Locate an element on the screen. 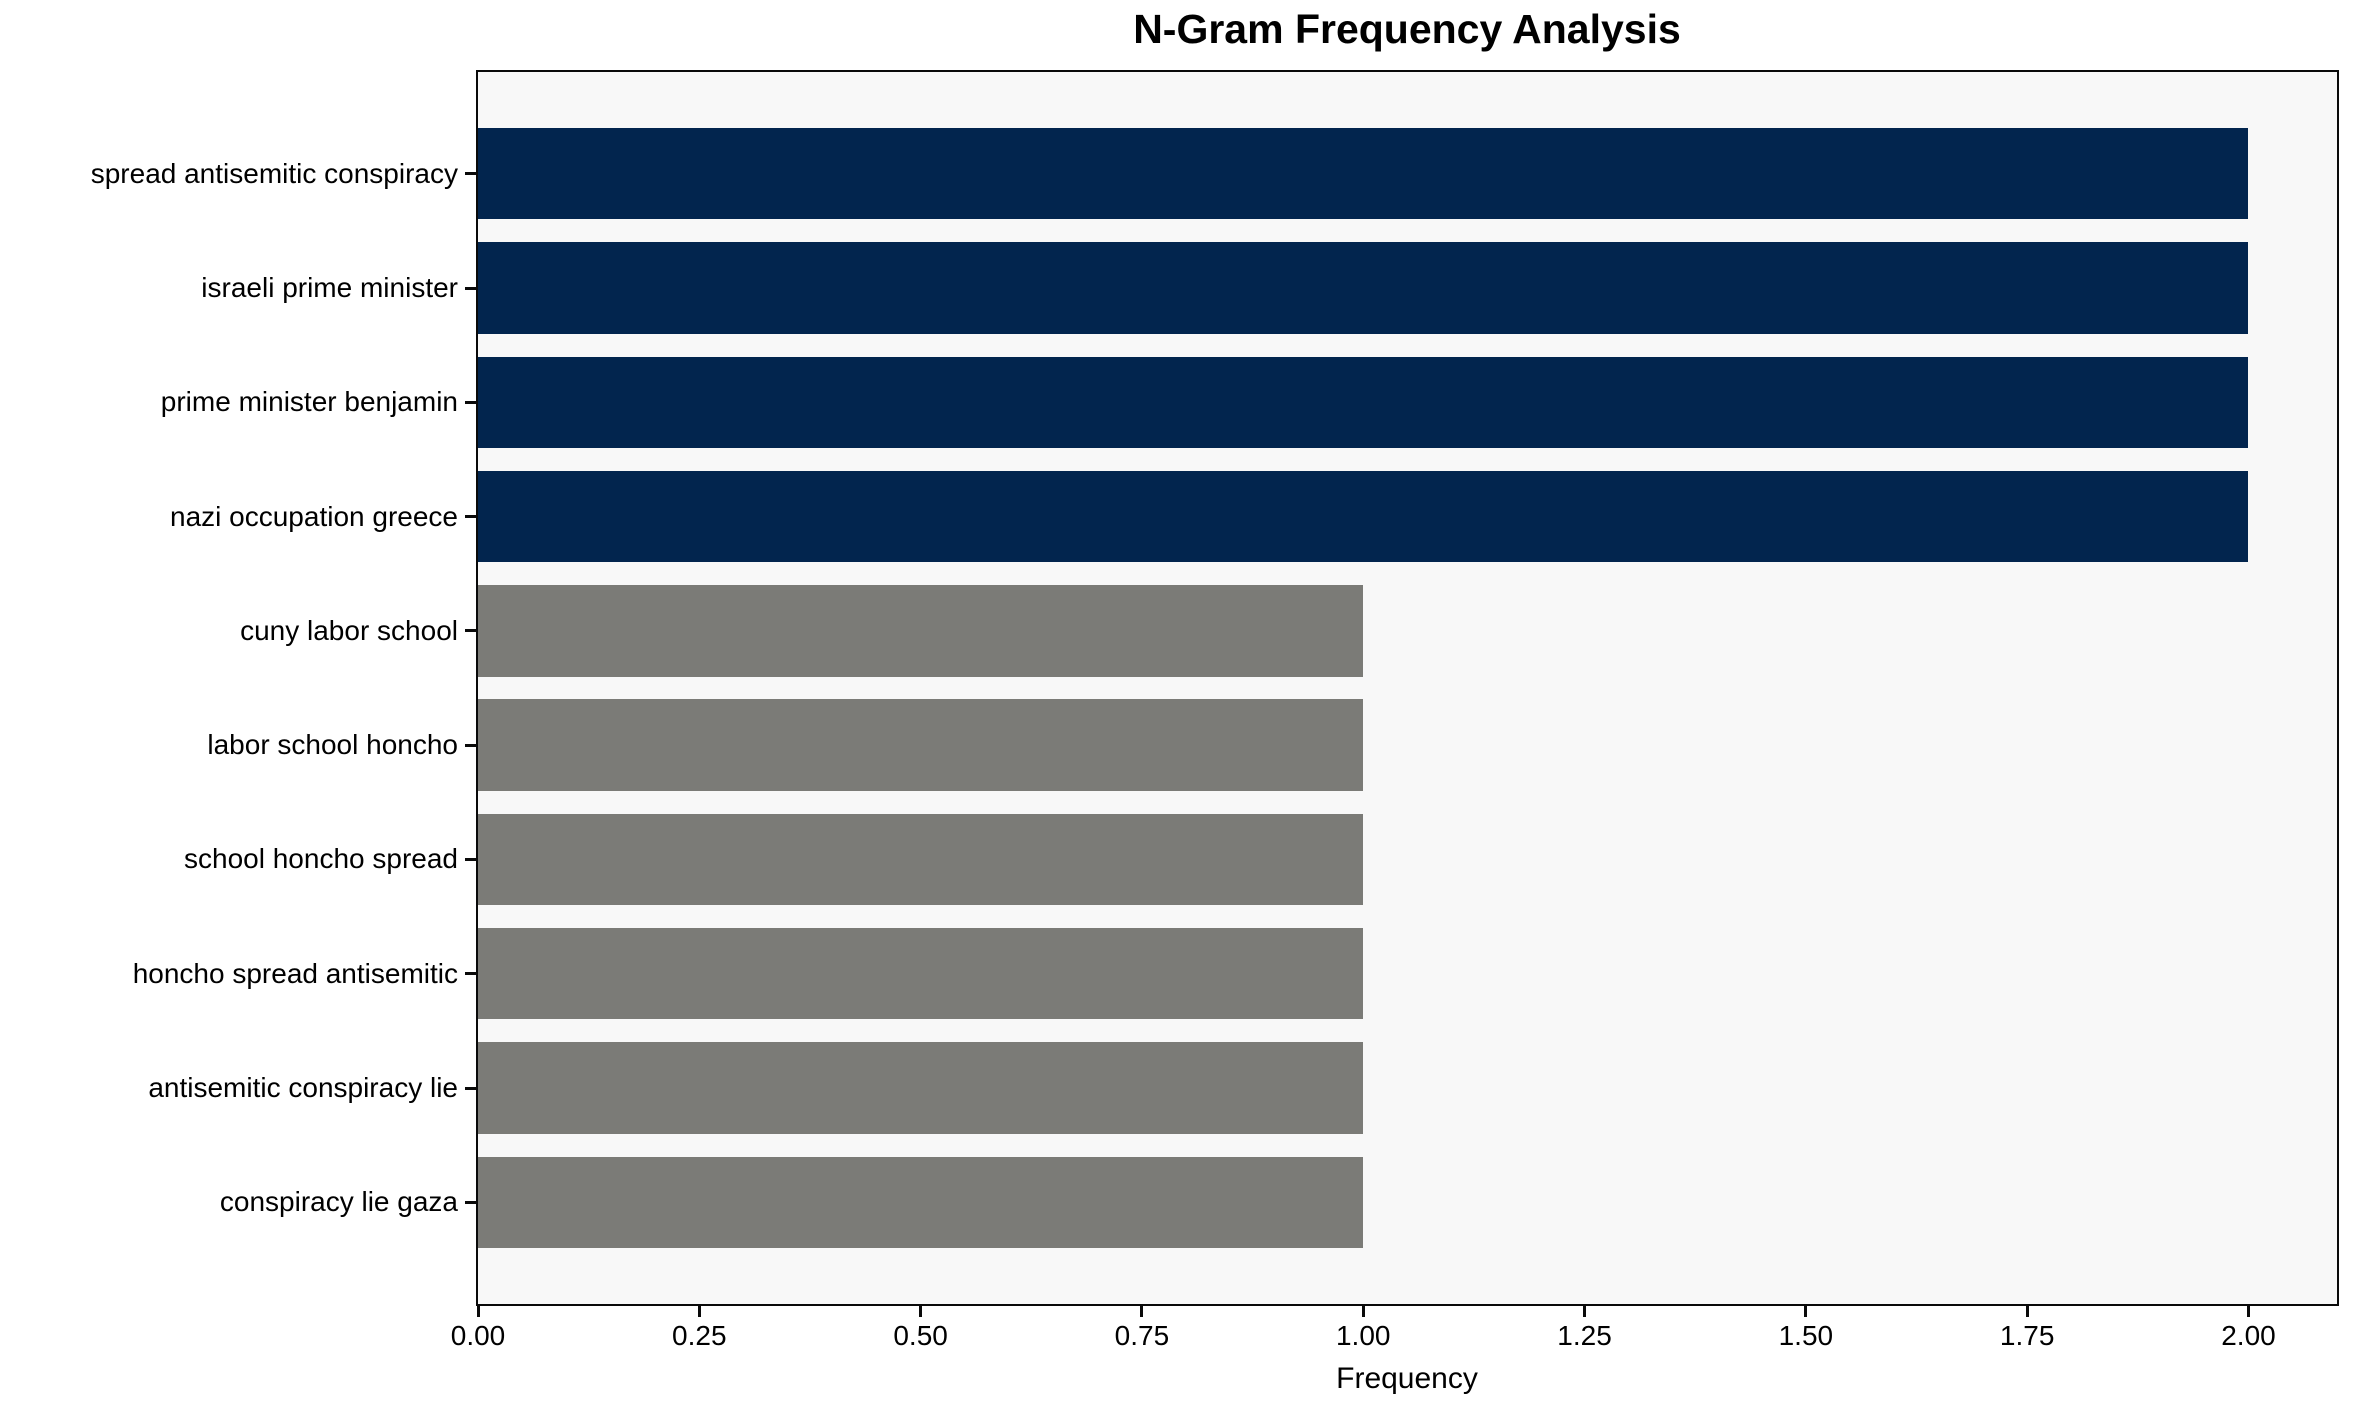 This screenshot has width=2356, height=1414. x-tick-label: 2.00 is located at coordinates (2248, 1335).